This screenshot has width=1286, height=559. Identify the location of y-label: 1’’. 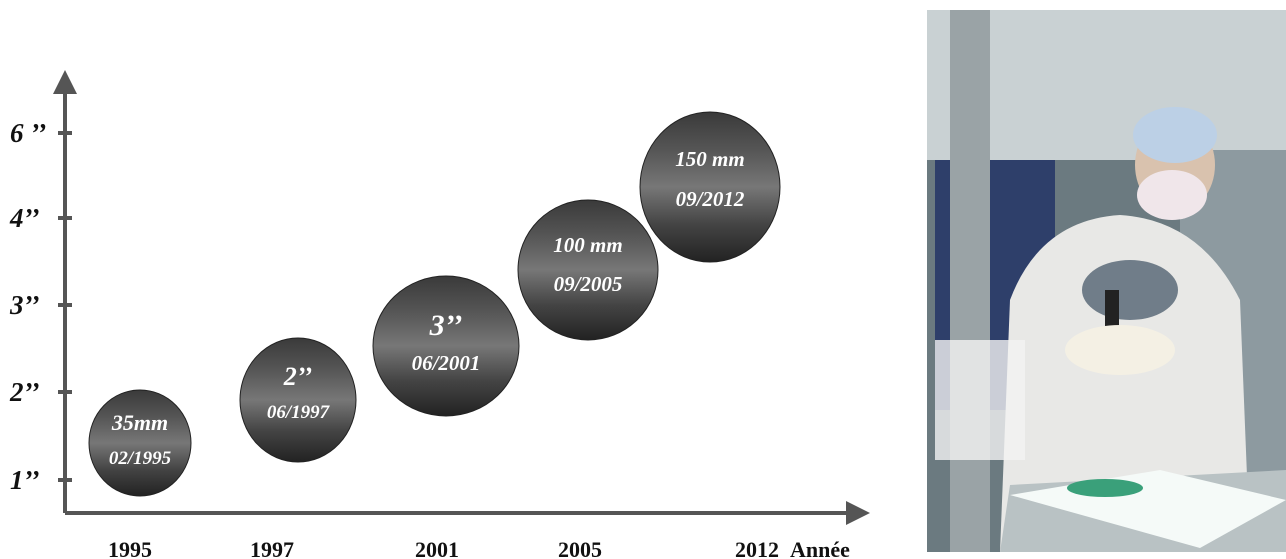
(24, 480).